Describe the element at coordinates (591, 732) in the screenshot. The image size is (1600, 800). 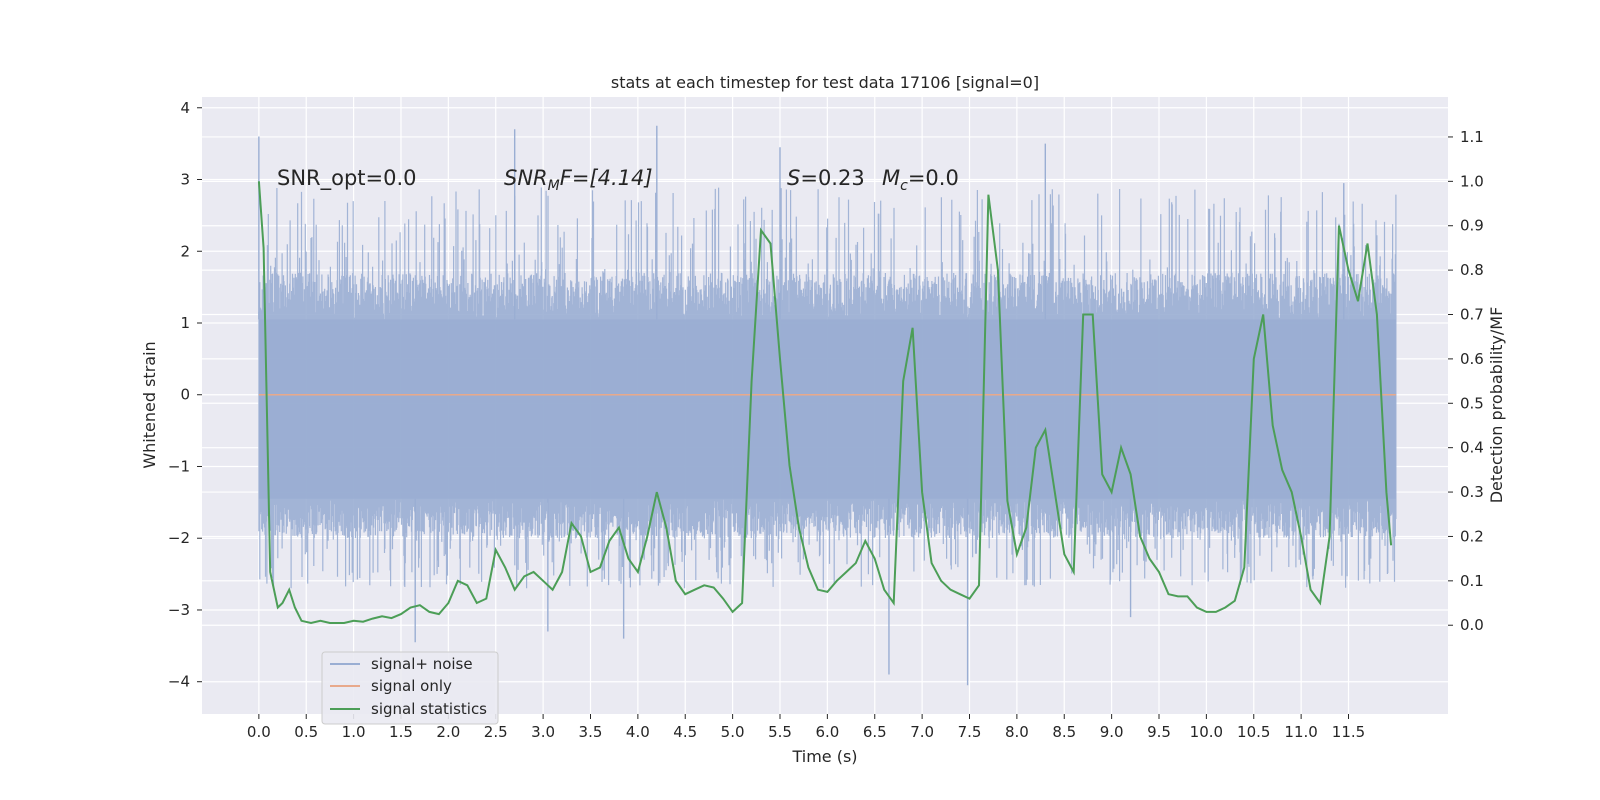
I see `x-tick-label: 3.5` at that location.